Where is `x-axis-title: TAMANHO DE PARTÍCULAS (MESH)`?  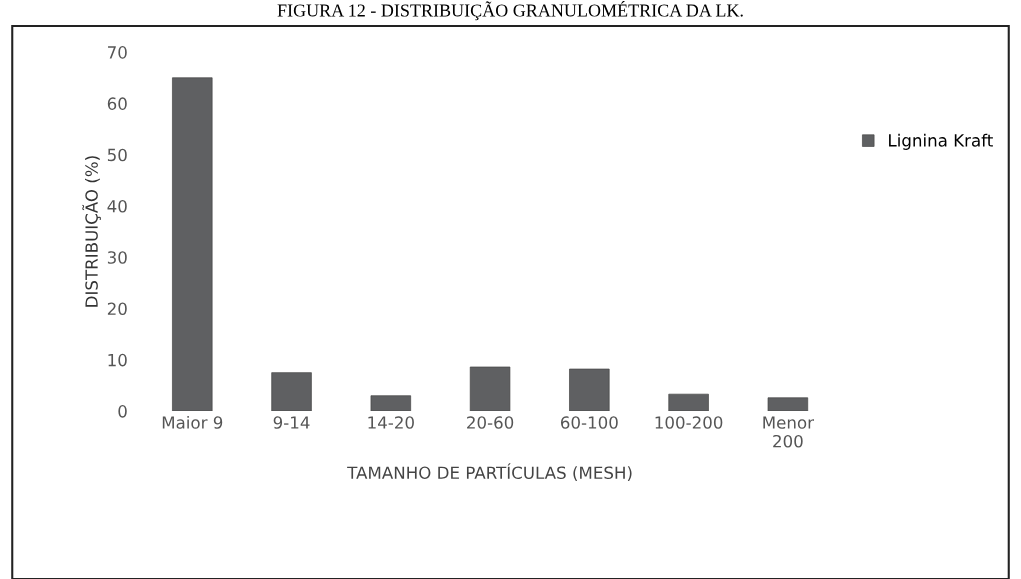
x-axis-title: TAMANHO DE PARTÍCULAS (MESH) is located at coordinates (489, 472).